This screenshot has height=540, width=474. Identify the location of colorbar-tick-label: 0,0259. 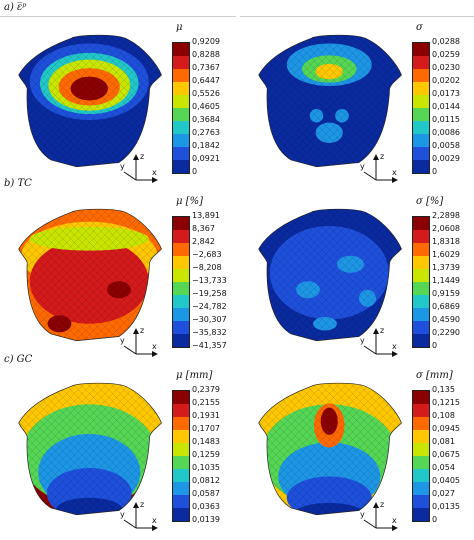
(446, 54).